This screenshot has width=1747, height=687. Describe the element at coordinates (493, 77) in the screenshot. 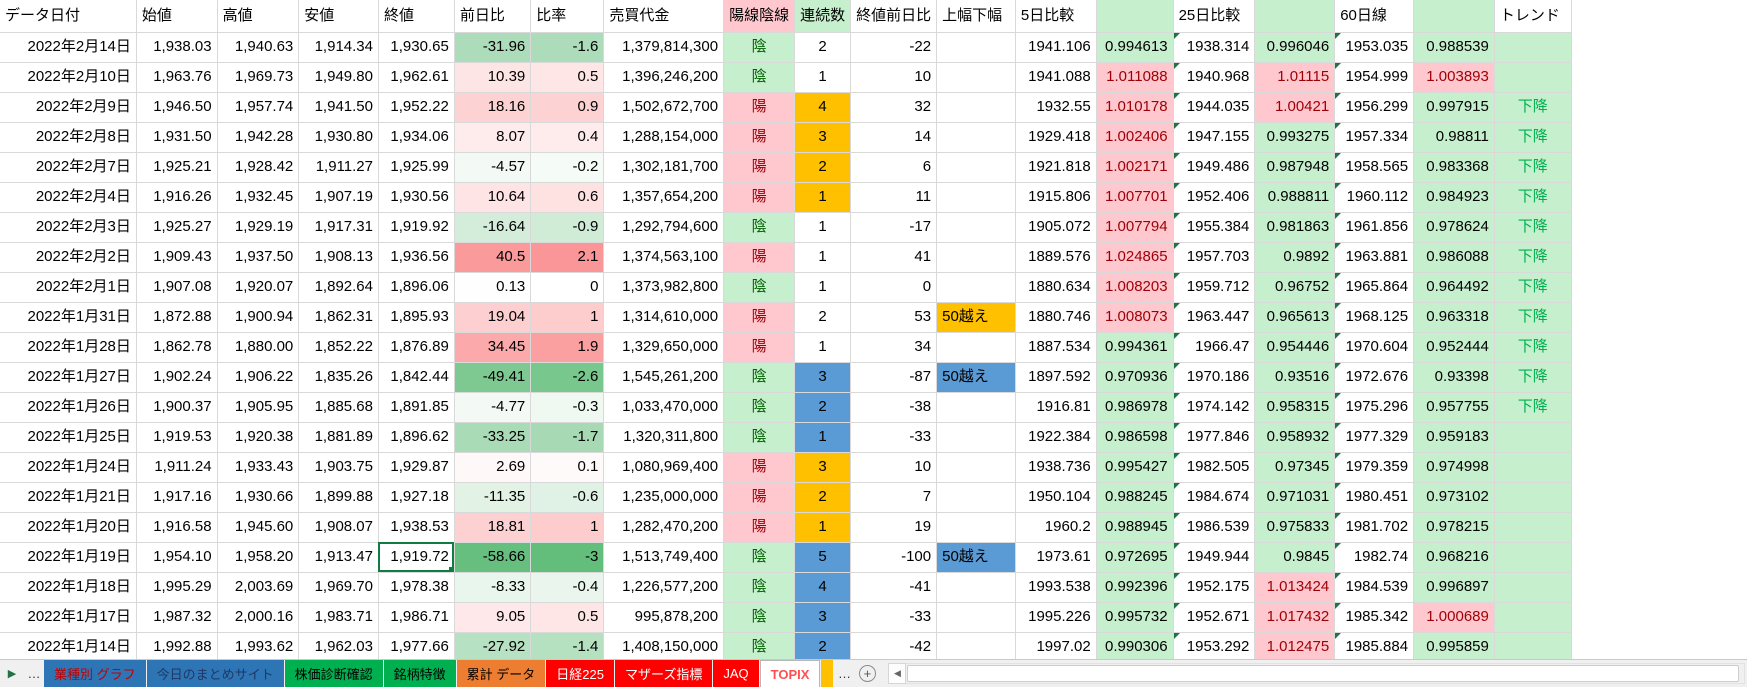

I see `cell-chg: 10.39` at that location.